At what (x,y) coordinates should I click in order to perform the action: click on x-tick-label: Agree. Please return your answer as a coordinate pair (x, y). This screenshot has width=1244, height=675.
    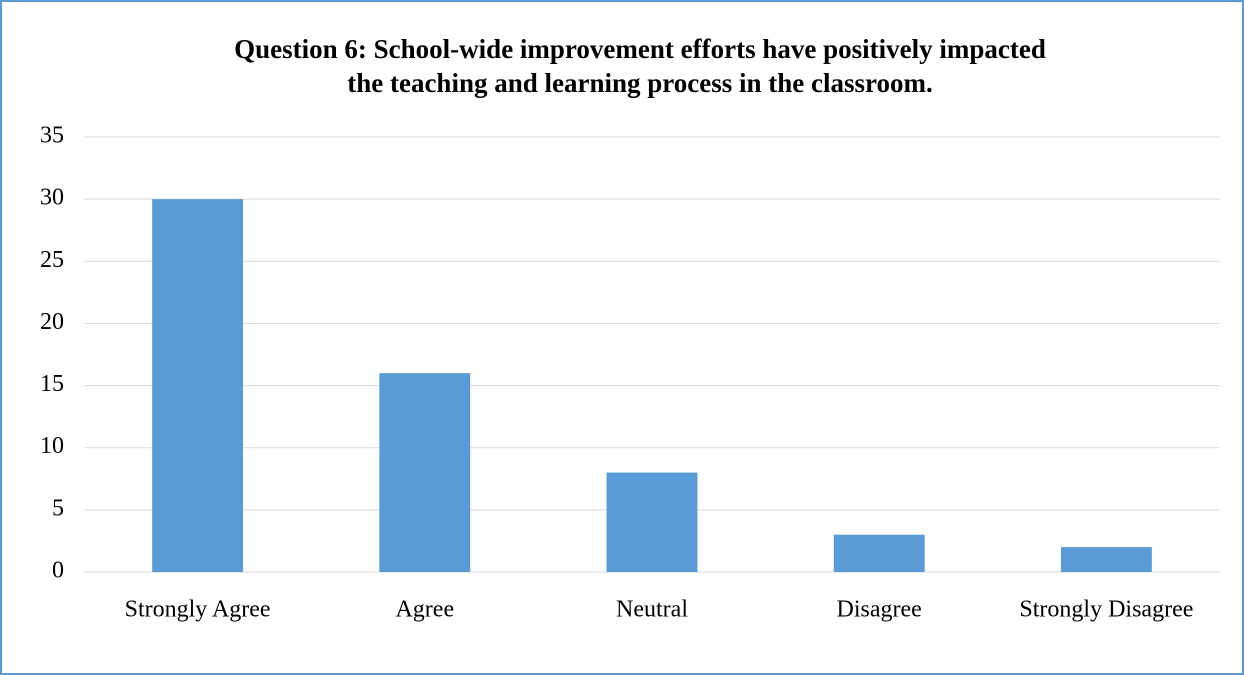
    Looking at the image, I should click on (424, 610).